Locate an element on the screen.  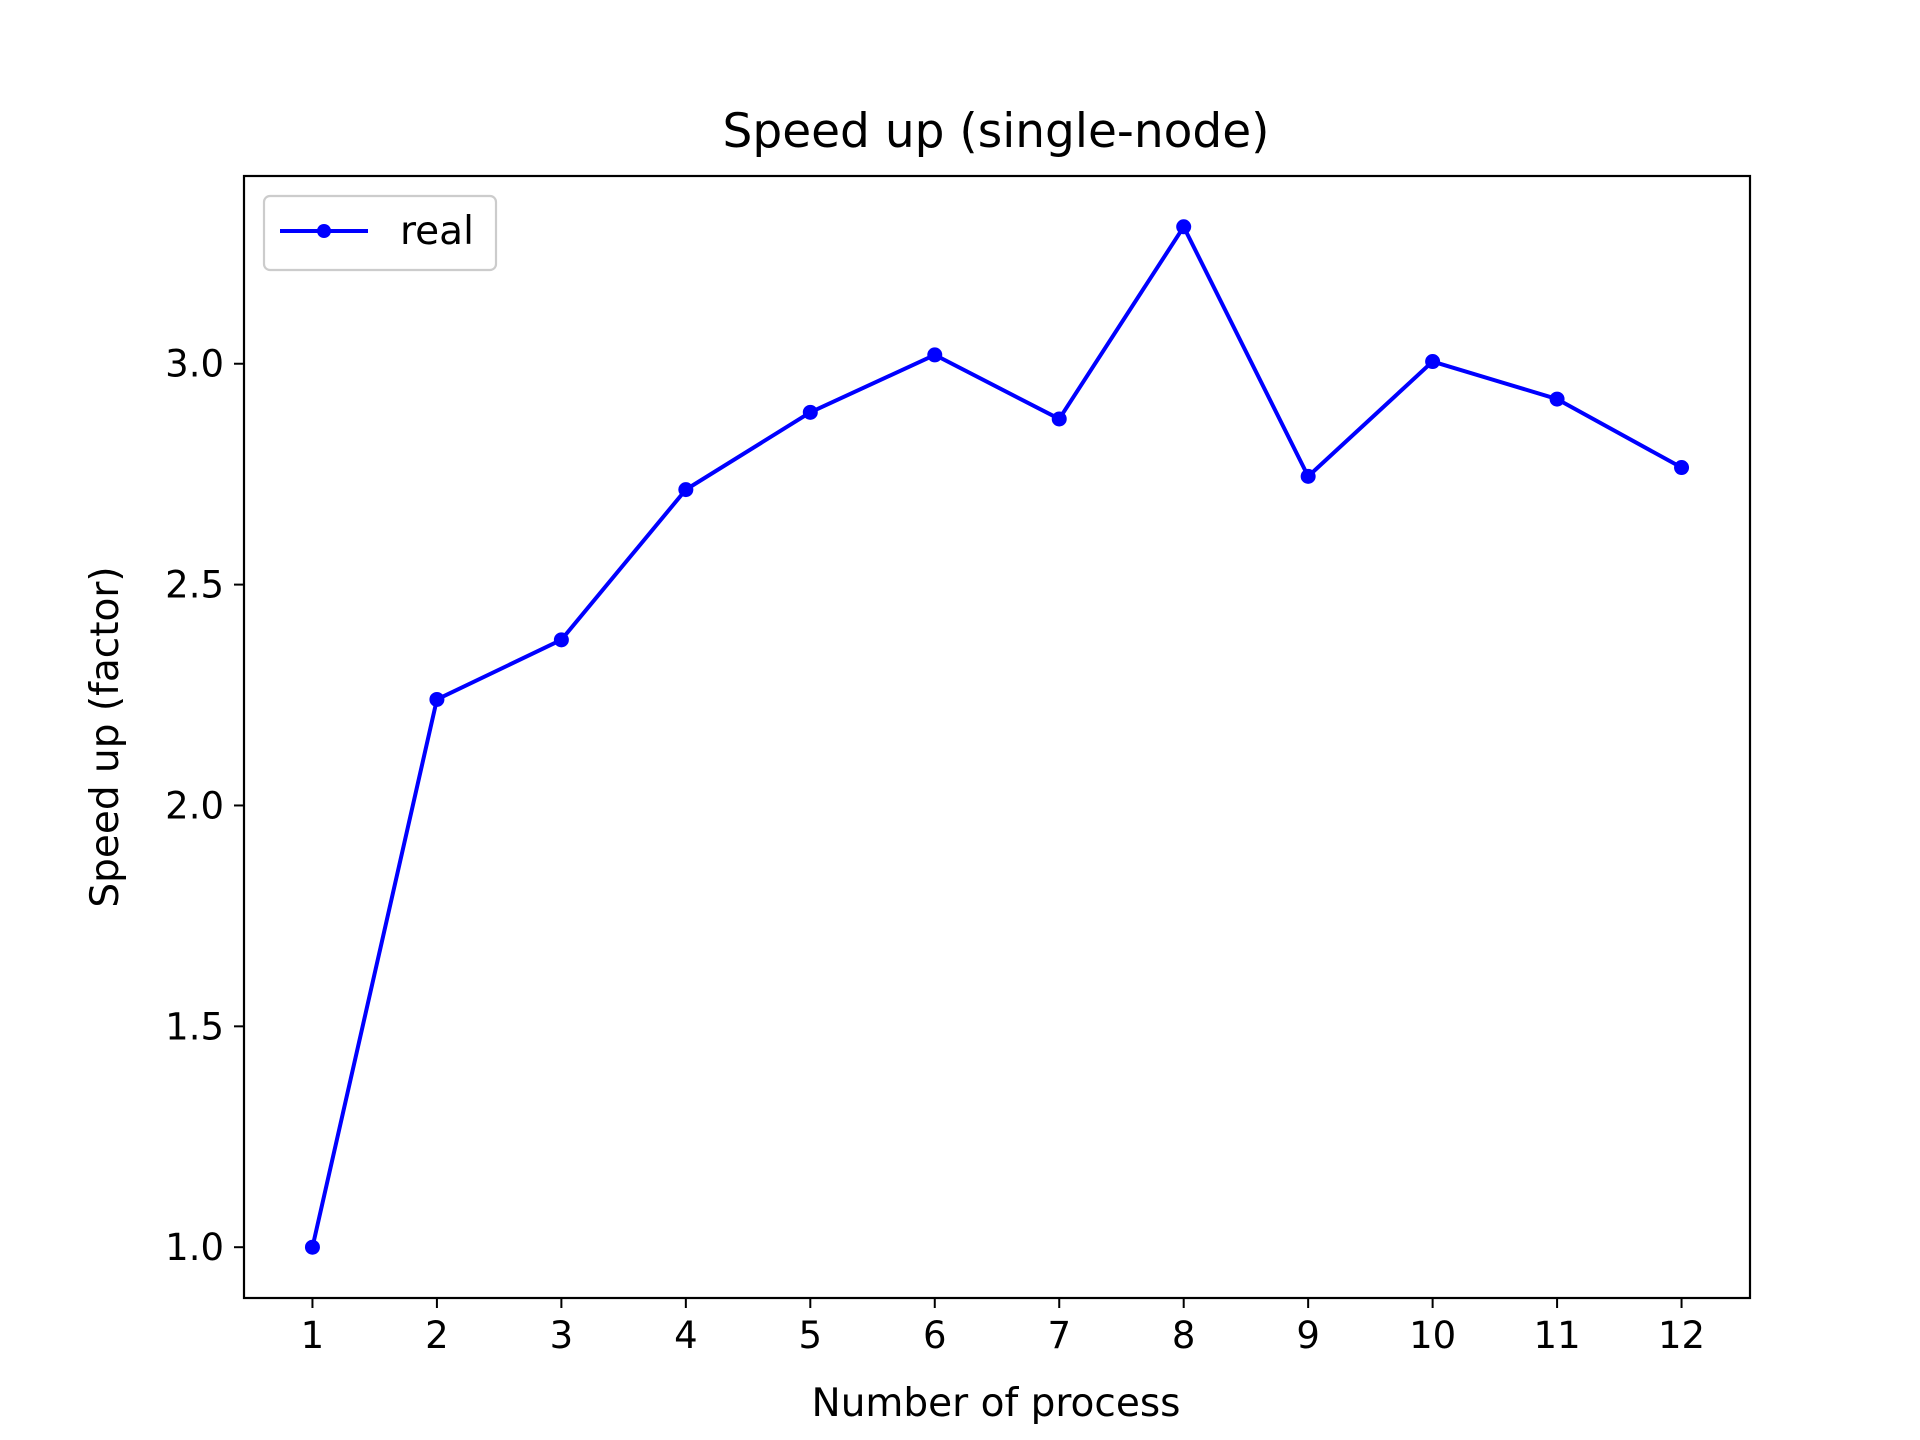
x-tick-label: 11 is located at coordinates (1557, 1335).